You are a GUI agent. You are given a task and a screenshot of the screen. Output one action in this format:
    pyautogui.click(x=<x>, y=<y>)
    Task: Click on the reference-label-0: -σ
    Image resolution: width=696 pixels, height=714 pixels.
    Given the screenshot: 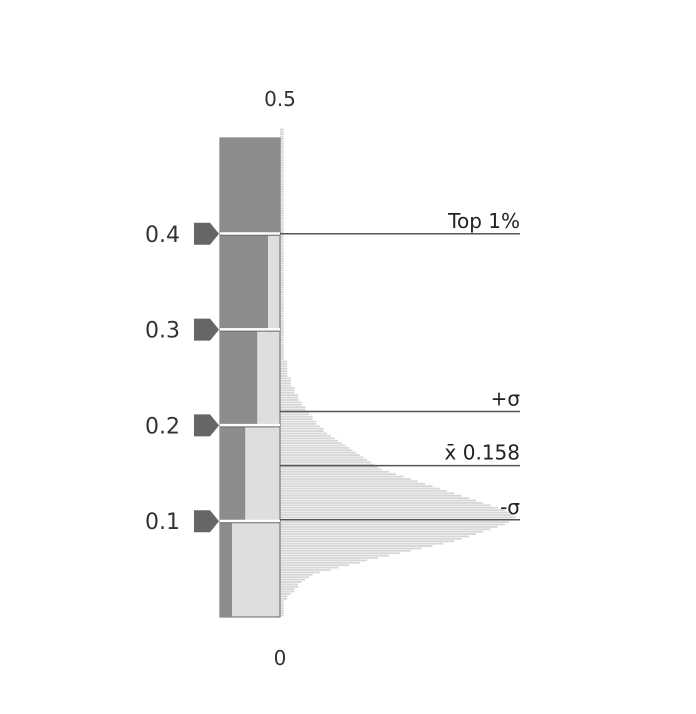 What is the action you would take?
    pyautogui.click(x=510, y=507)
    